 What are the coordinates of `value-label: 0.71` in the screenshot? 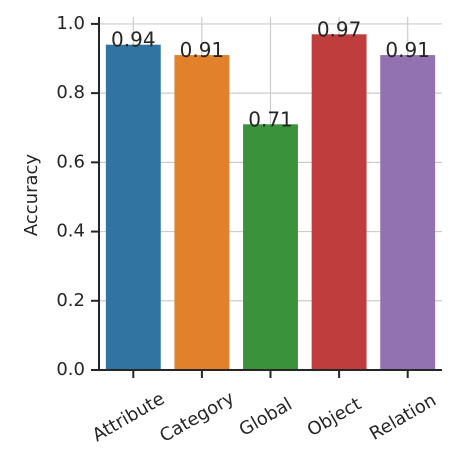 It's located at (270, 119).